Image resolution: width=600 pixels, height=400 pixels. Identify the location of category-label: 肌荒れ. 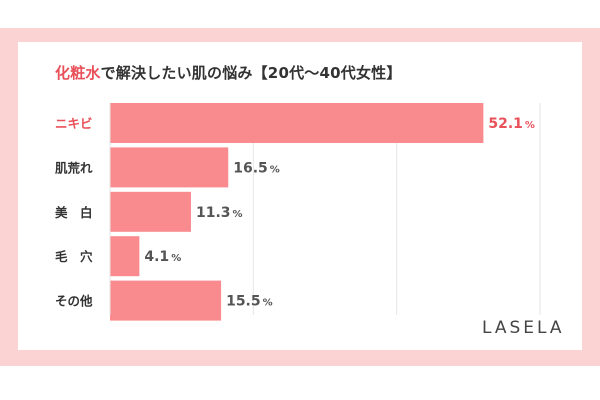
(73, 167).